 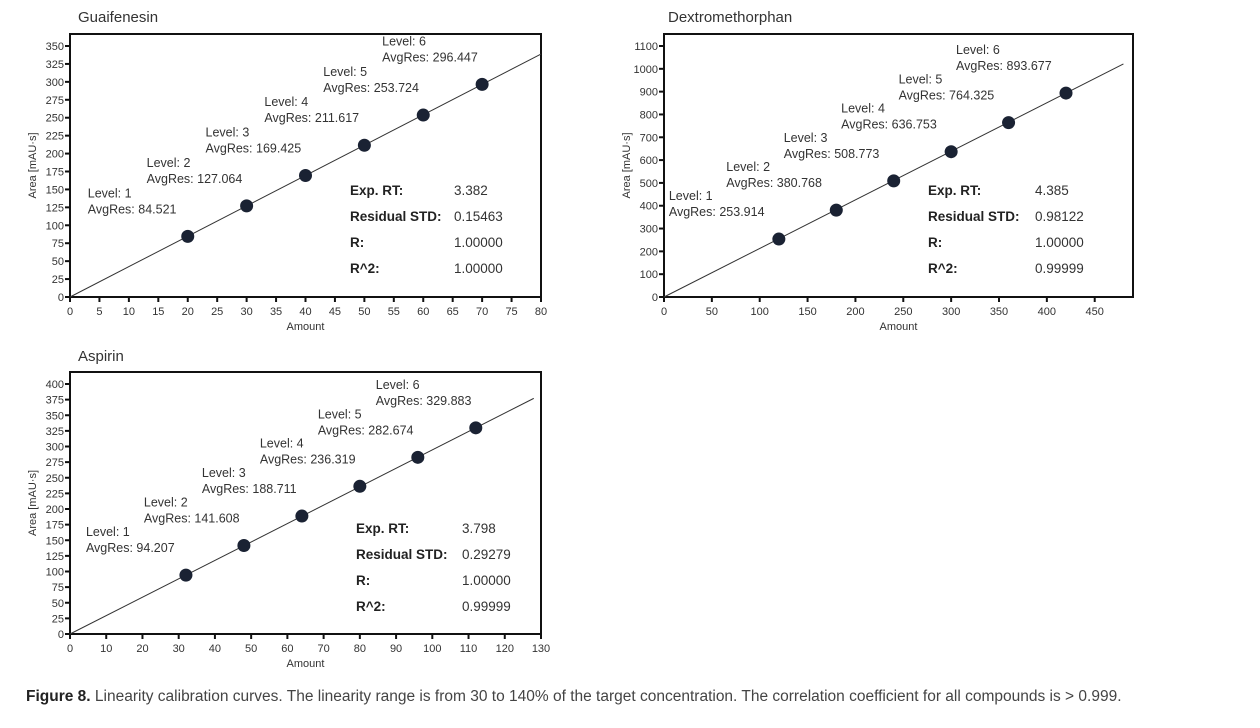 What do you see at coordinates (649, 93) in the screenshot?
I see `y-tick-label: 900` at bounding box center [649, 93].